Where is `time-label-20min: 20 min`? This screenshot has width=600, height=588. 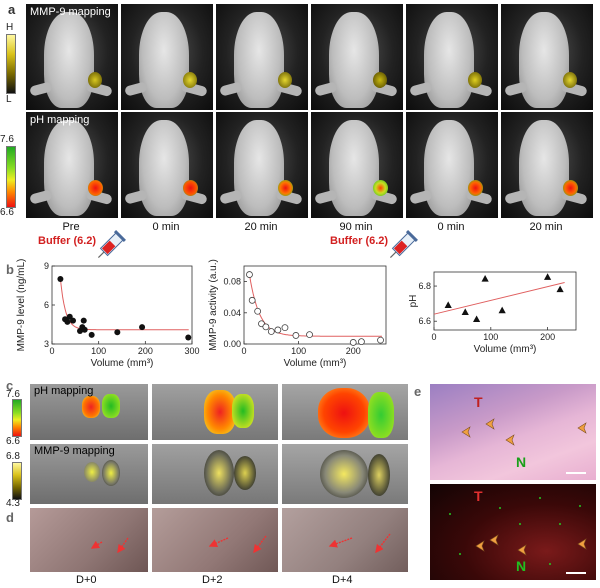
time-label-20min: 20 min is located at coordinates (261, 227).